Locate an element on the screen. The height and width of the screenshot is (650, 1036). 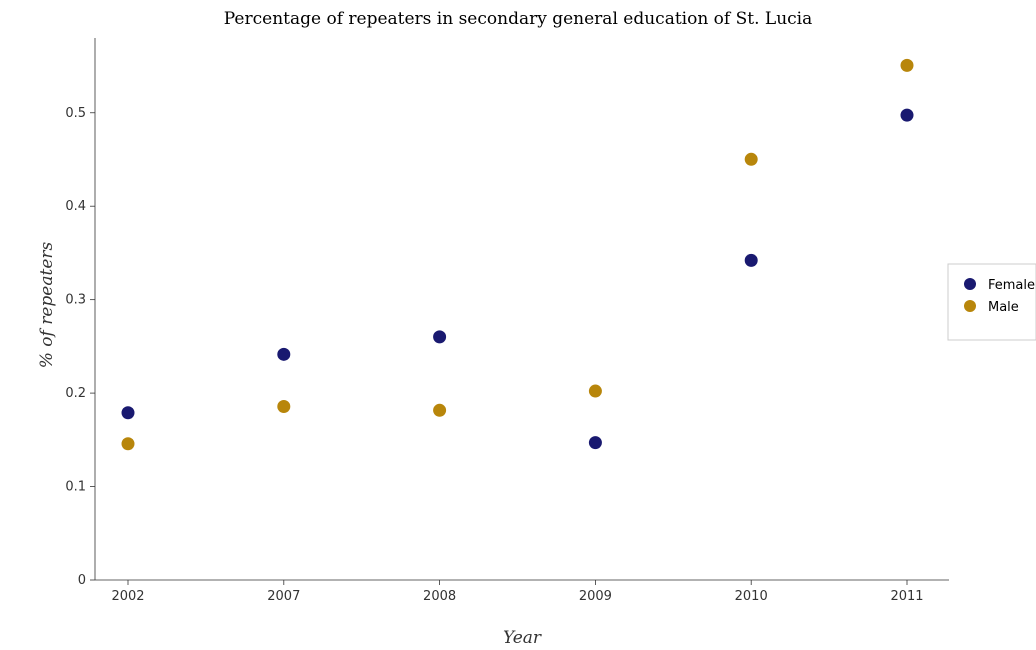
legend: Female Male is located at coordinates (991, 302).